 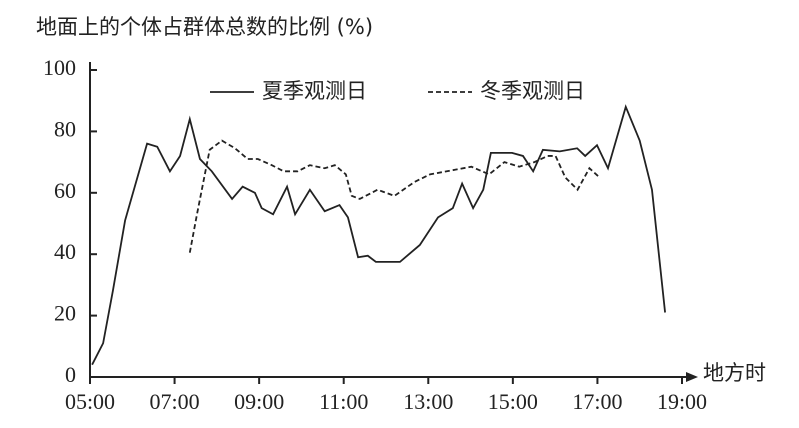 What do you see at coordinates (682, 401) in the screenshot?
I see `x-tick-label: 19:00` at bounding box center [682, 401].